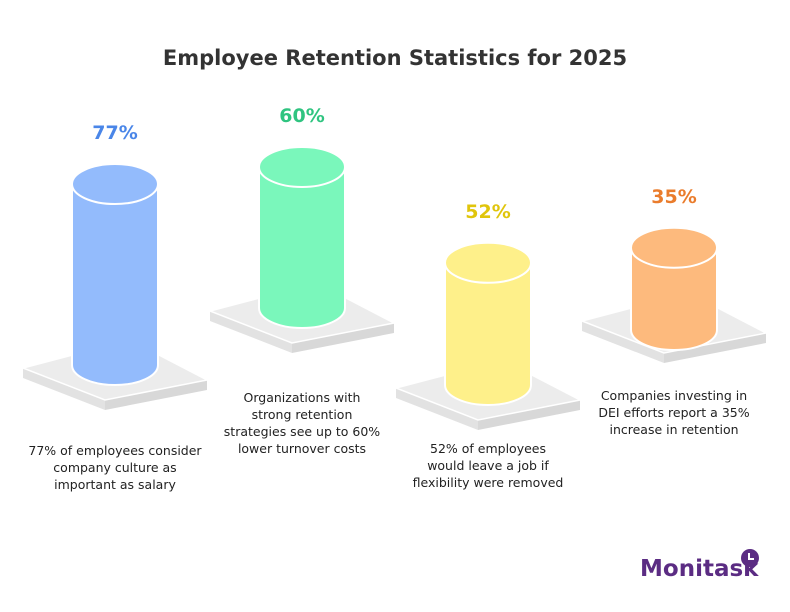  I want to click on value-label: 77%, so click(114, 133).